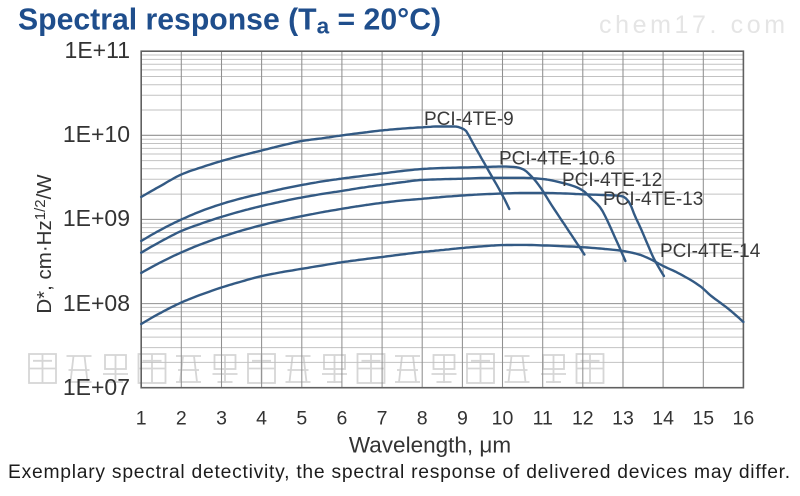  I want to click on svg-text: 1E+11, so click(97, 50).